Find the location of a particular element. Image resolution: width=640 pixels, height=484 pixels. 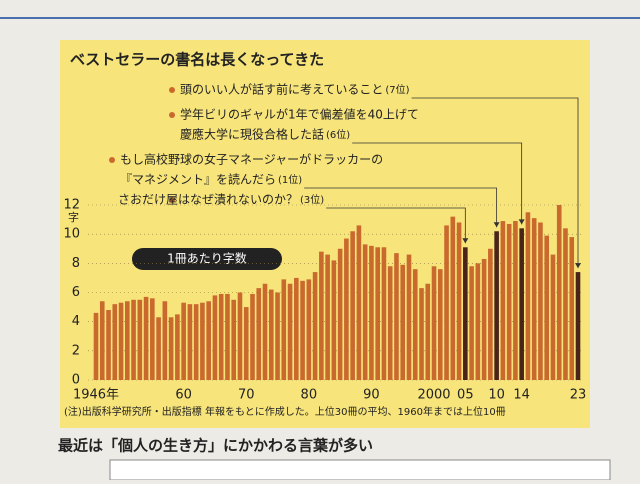

x-tick-label: 05 is located at coordinates (465, 395).